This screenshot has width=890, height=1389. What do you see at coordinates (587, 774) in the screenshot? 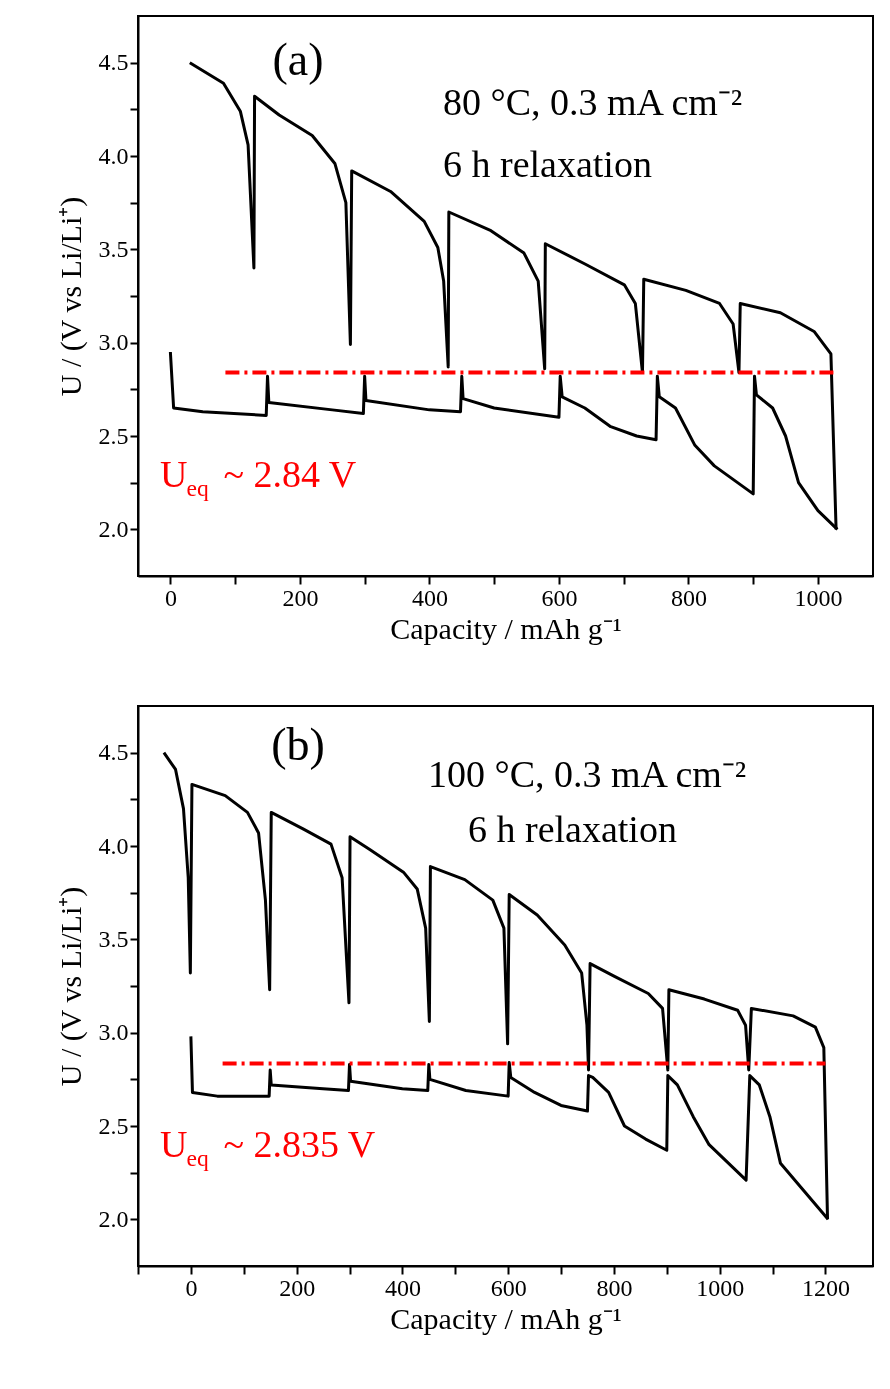
I see `annotation: 100 °C, 0.3 mA cm⁻²` at bounding box center [587, 774].